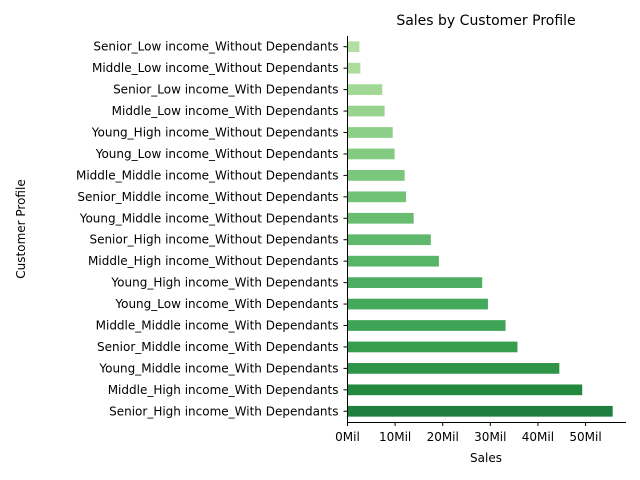 This screenshot has height=480, width=640. What do you see at coordinates (218, 368) in the screenshot?
I see `y-tick-label: Young_Middle income_With Dependants` at bounding box center [218, 368].